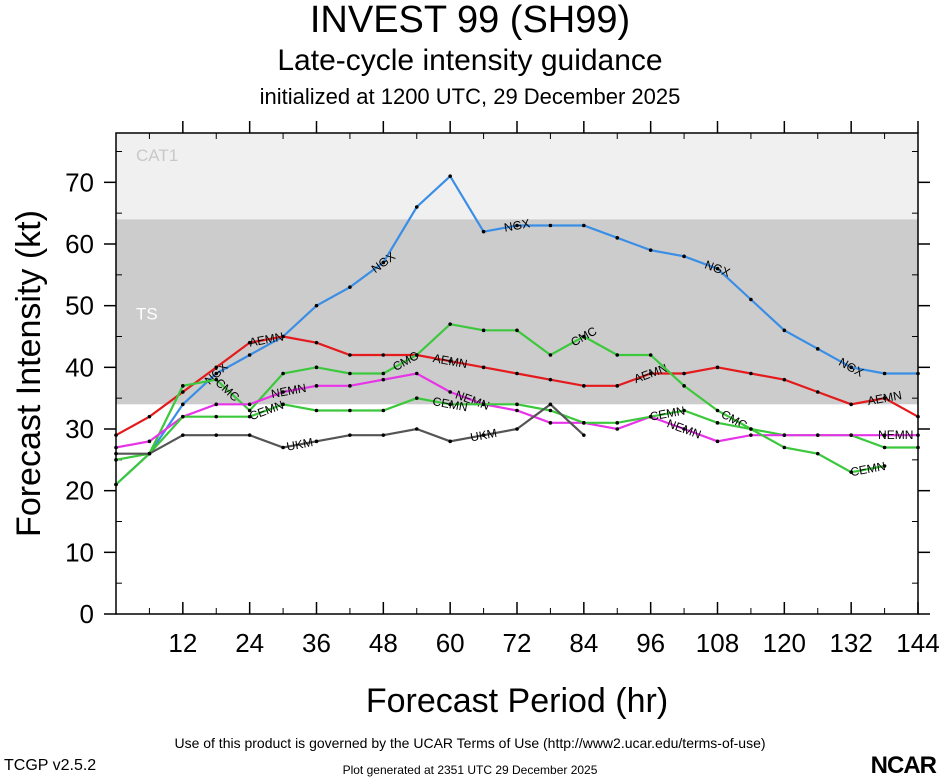 This screenshot has width=940, height=780. I want to click on y-tick-label: 60, so click(79, 244).